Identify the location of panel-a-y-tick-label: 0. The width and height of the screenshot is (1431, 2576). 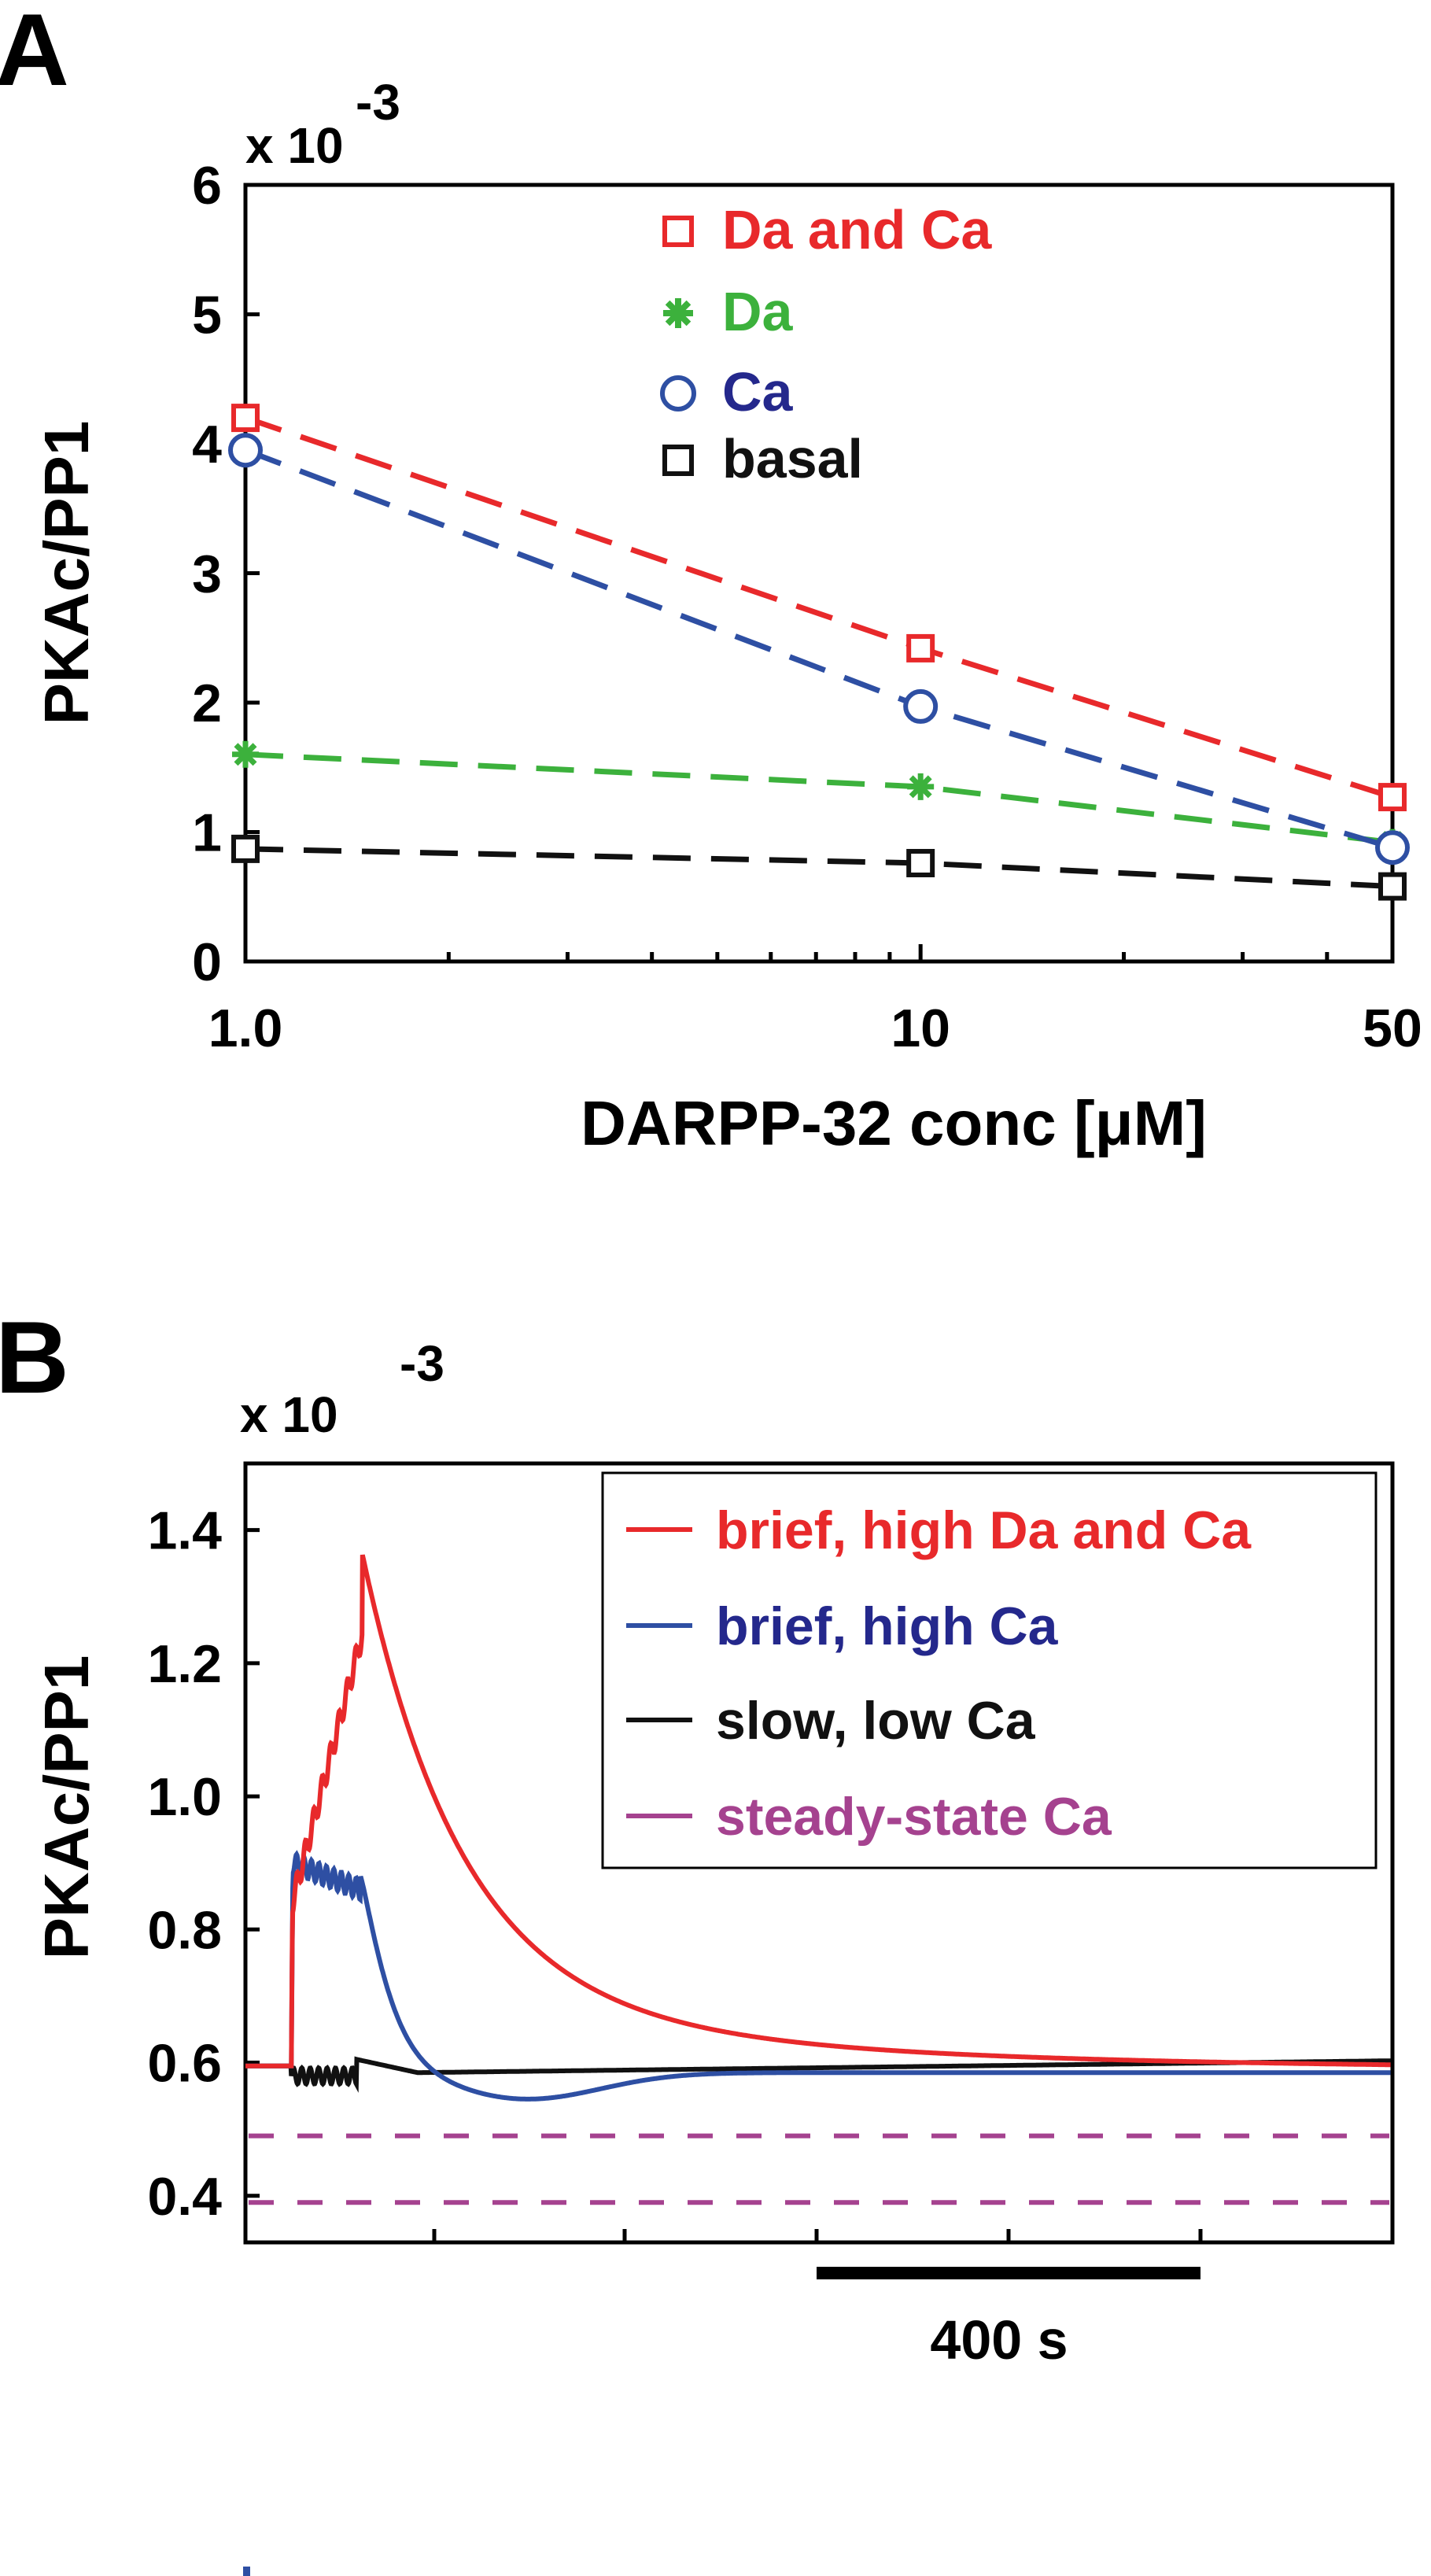
(207, 962).